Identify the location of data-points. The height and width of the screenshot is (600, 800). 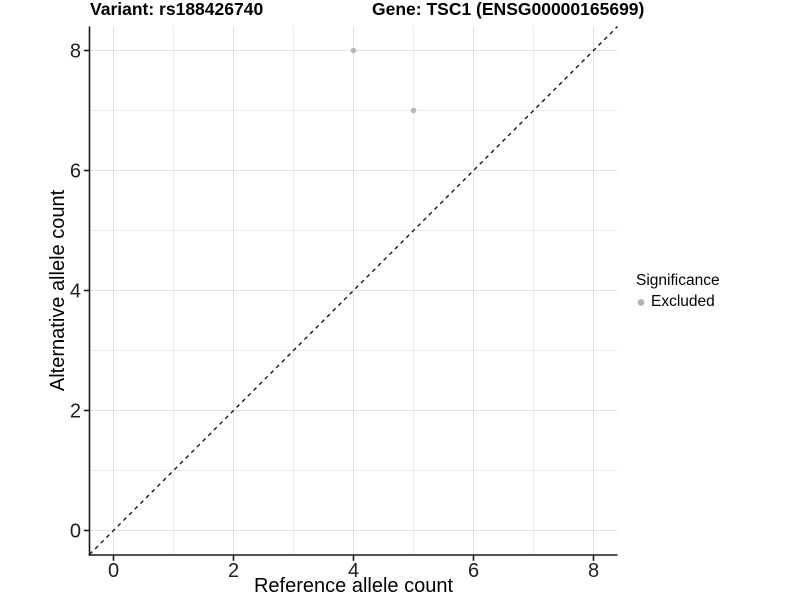
(383, 80).